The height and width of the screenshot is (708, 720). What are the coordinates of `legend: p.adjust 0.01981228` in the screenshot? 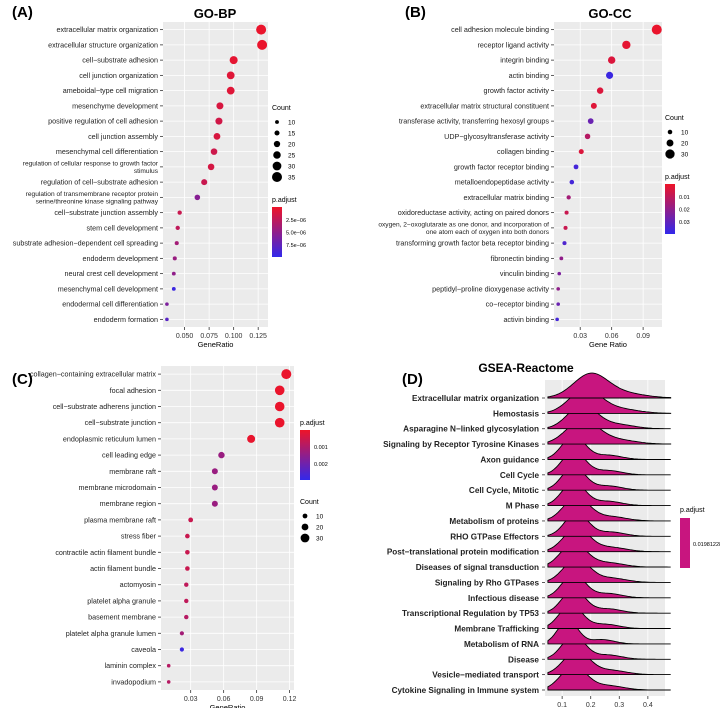 It's located at (700, 537).